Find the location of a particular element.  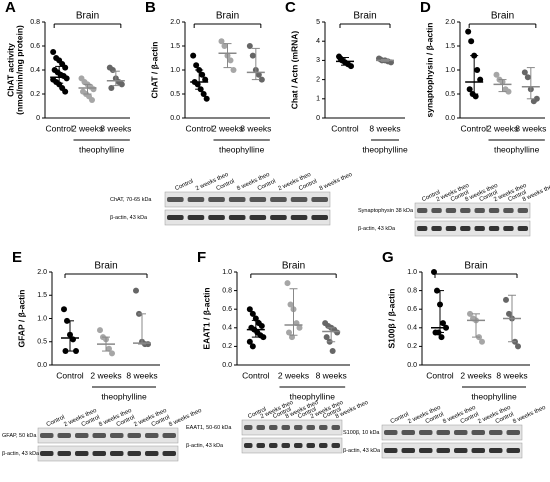

y-tick-label: 1 is located at coordinates (318, 99).